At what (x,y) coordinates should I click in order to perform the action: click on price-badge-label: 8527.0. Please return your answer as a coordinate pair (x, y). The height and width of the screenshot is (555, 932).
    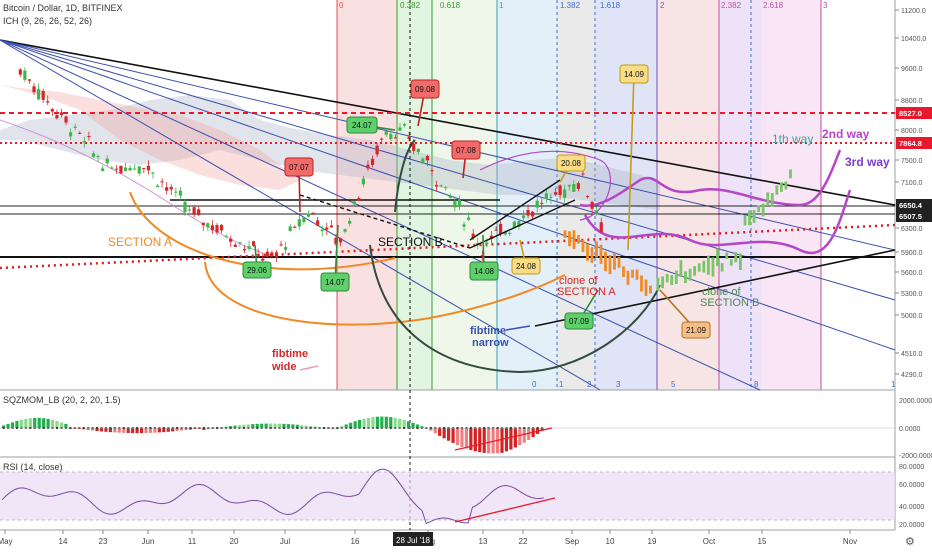
    Looking at the image, I should click on (910, 113).